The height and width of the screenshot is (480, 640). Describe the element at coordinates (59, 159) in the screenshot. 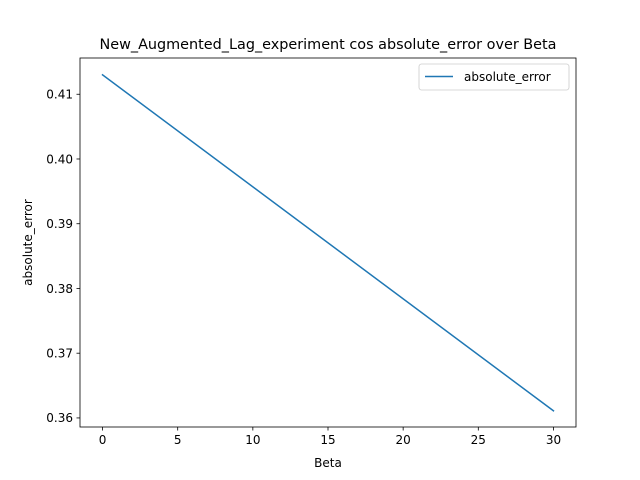

I see `y-tick-label: 0.40` at that location.